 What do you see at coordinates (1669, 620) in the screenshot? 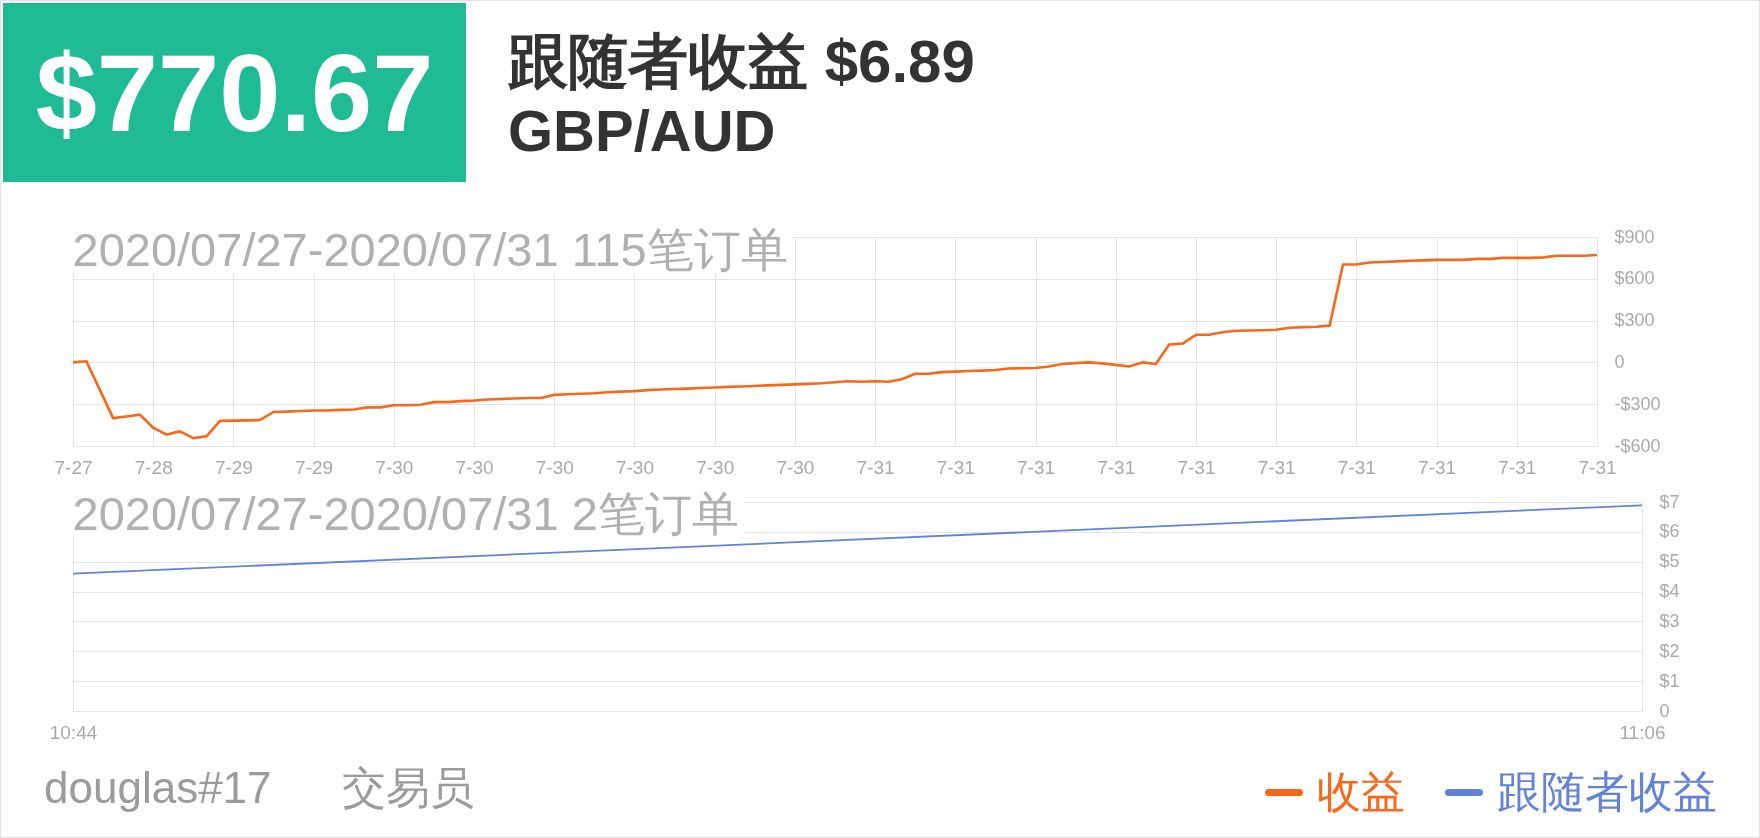
I see `y-tick-label: $3` at bounding box center [1669, 620].